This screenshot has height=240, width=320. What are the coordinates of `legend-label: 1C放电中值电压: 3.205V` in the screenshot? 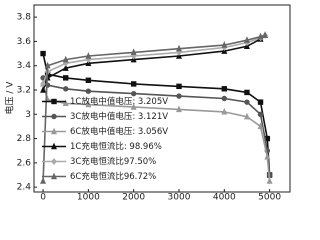 It's located at (119, 101).